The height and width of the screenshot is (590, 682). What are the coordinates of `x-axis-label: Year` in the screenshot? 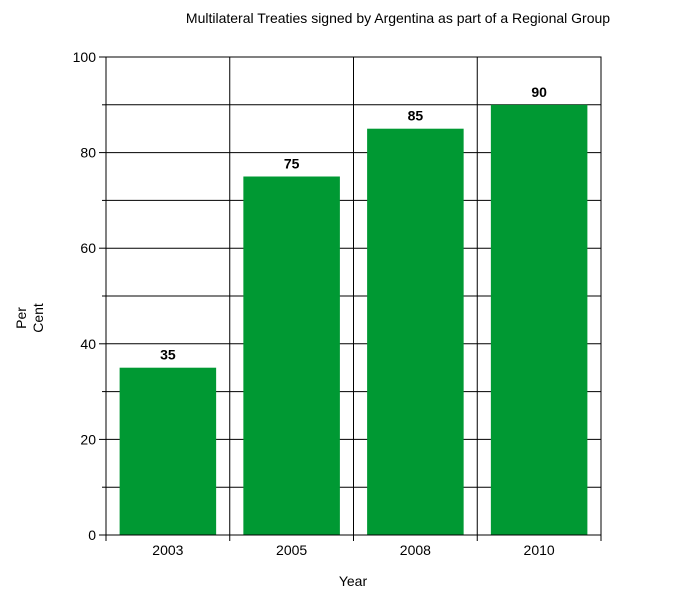 It's located at (353, 581).